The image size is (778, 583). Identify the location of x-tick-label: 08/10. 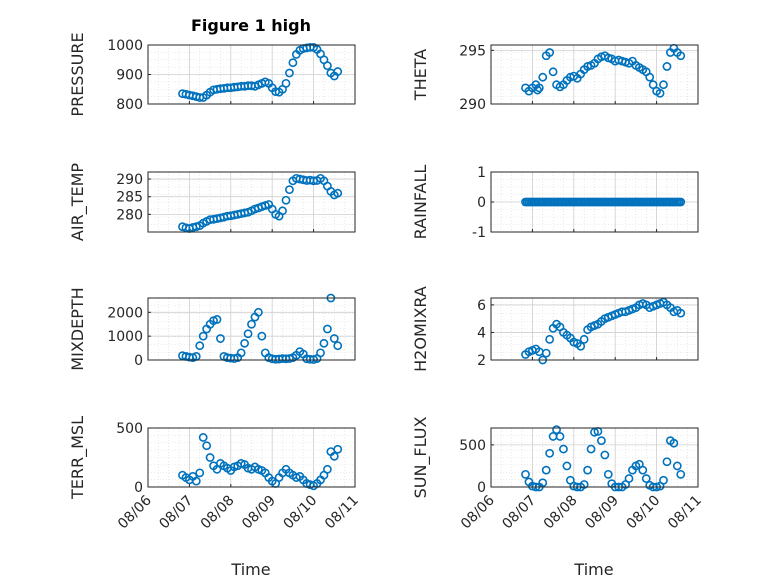
(301, 513).